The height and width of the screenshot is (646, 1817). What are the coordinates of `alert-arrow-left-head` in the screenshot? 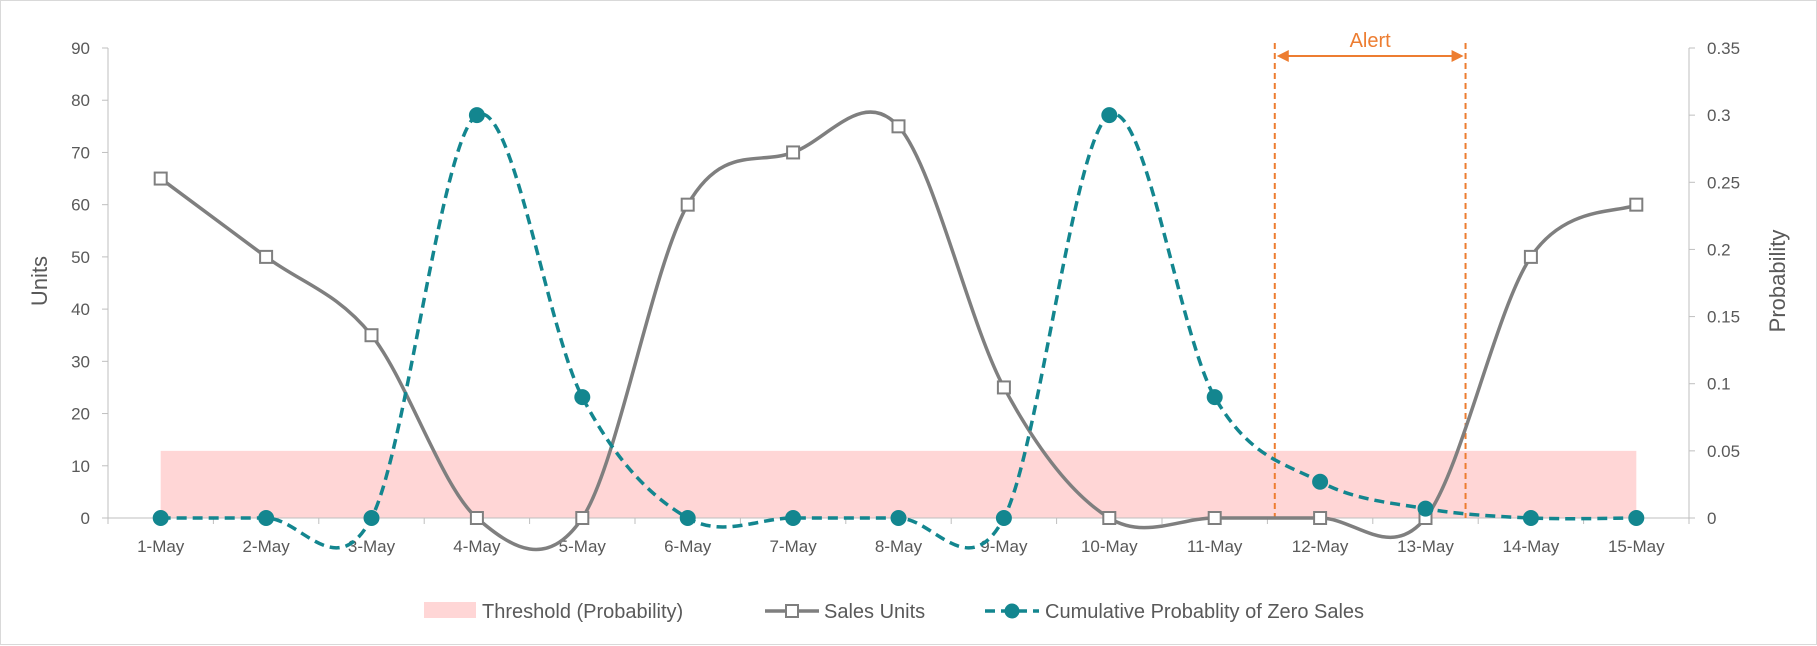 It's located at (1282, 56).